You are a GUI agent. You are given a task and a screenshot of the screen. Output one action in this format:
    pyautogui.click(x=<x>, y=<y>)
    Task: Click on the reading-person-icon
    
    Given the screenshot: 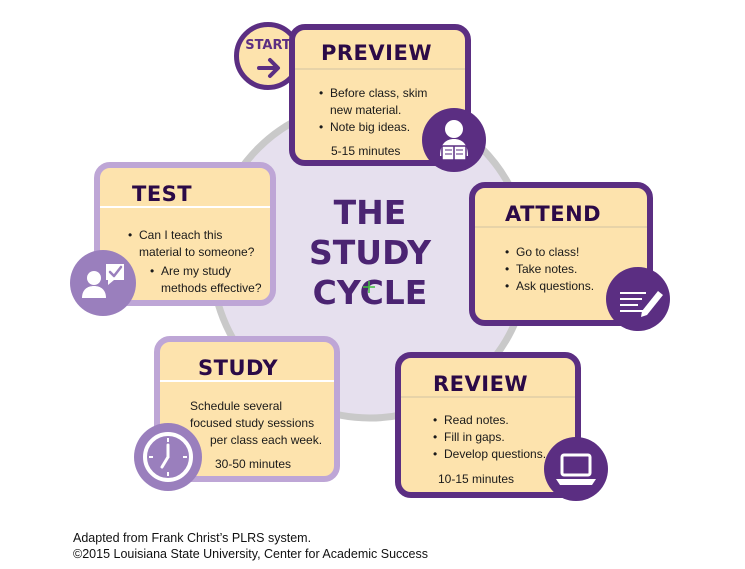 What is the action you would take?
    pyautogui.click(x=454, y=140)
    